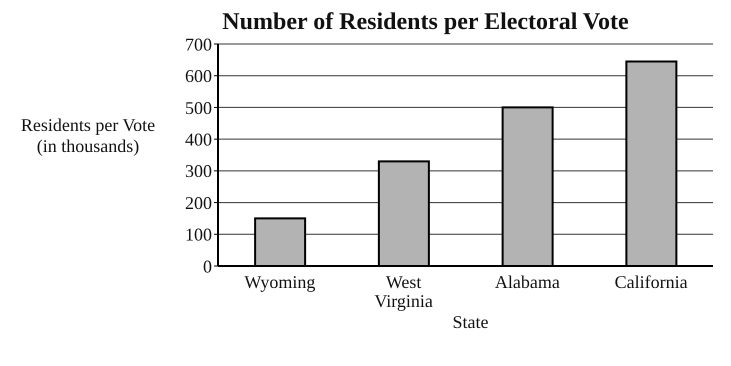 The image size is (731, 366). What do you see at coordinates (651, 282) in the screenshot?
I see `x-tick-label: California` at bounding box center [651, 282].